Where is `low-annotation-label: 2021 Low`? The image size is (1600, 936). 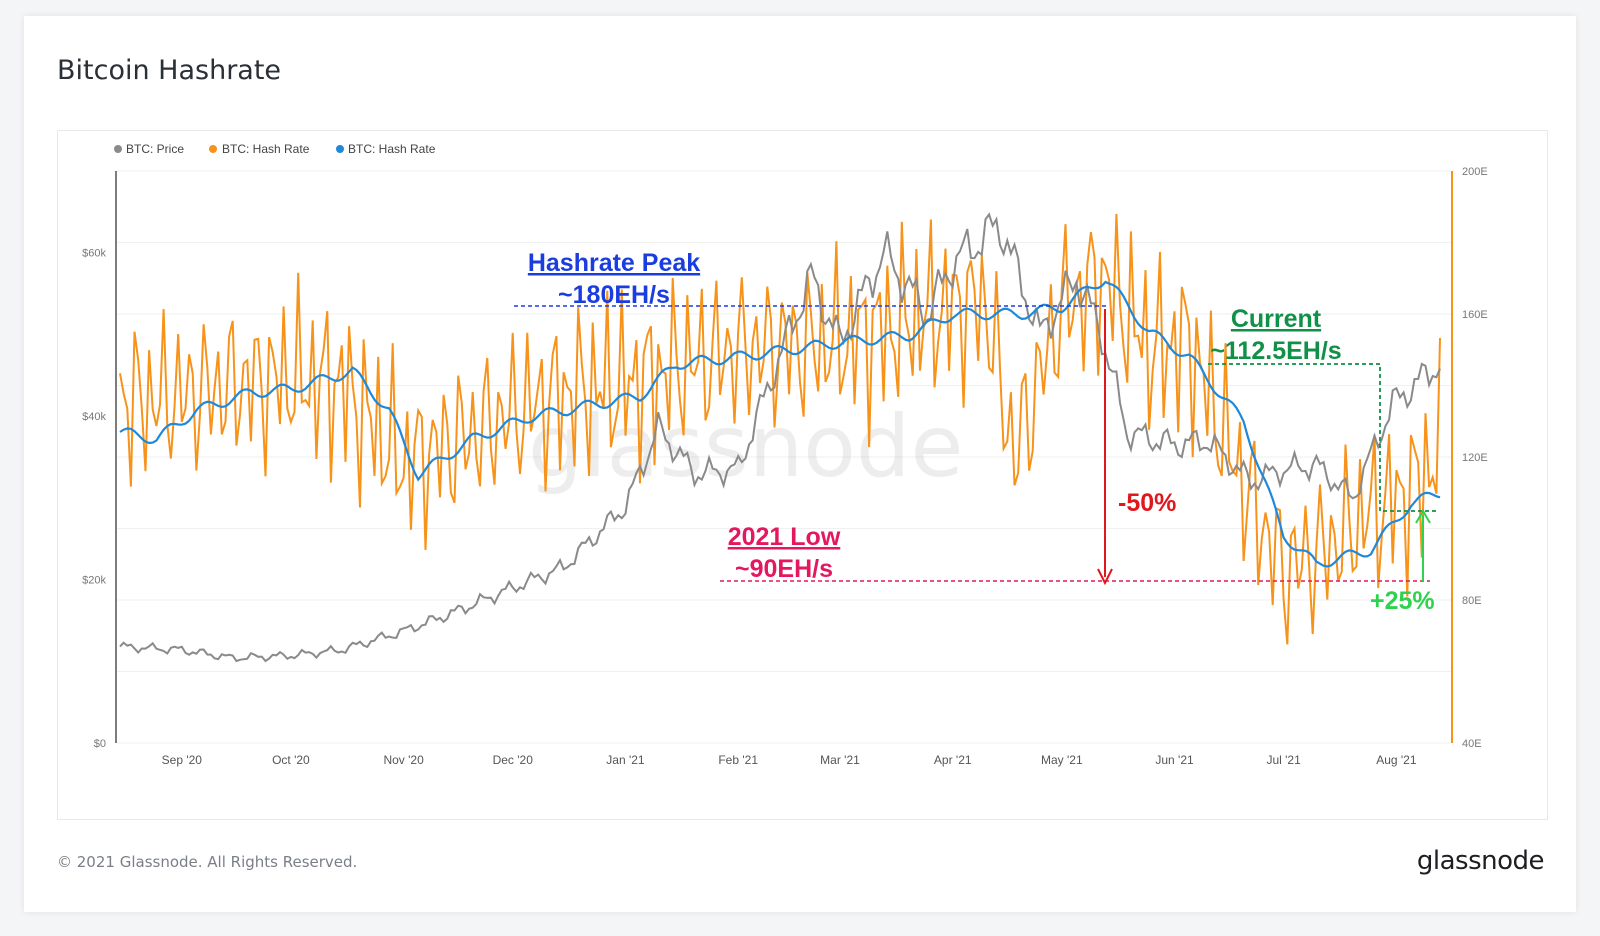
low-annotation-label: 2021 Low is located at coordinates (784, 537).